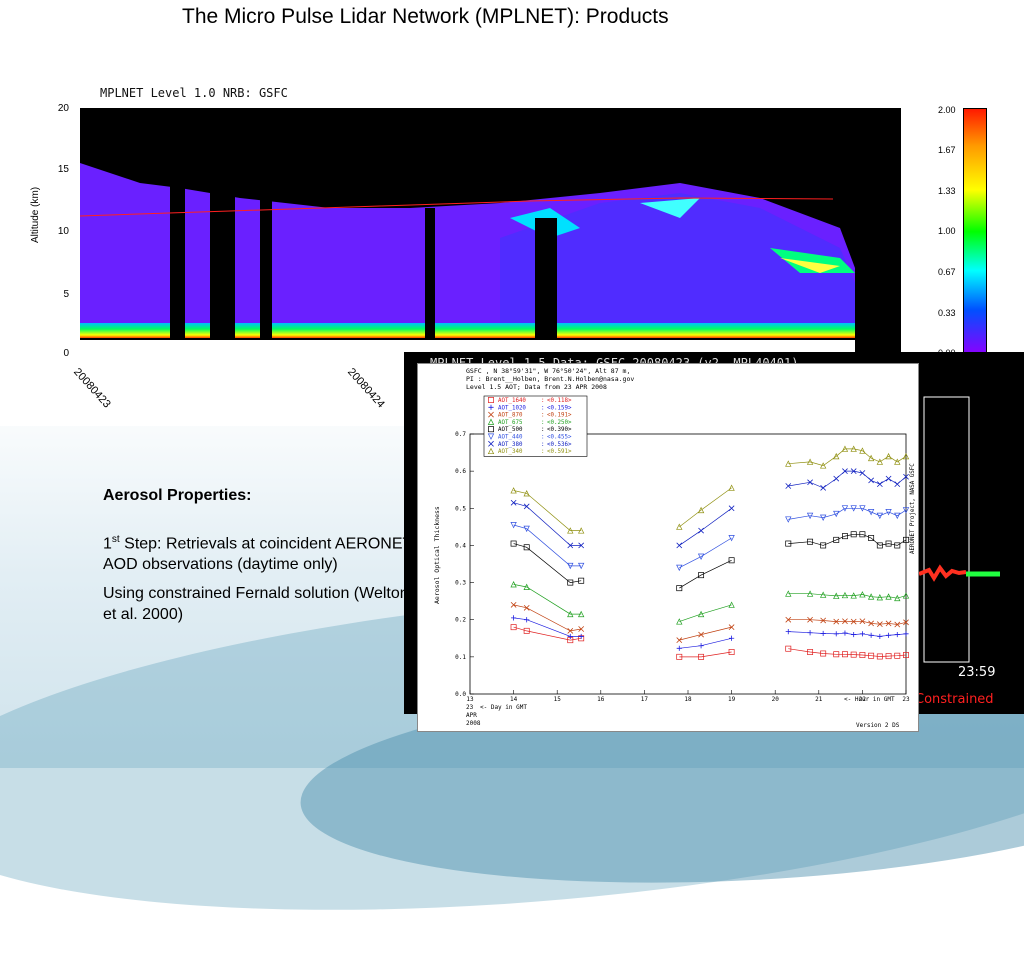 The image size is (1024, 956). I want to click on aot-xlabel: <- Hour in GMT, so click(869, 699).